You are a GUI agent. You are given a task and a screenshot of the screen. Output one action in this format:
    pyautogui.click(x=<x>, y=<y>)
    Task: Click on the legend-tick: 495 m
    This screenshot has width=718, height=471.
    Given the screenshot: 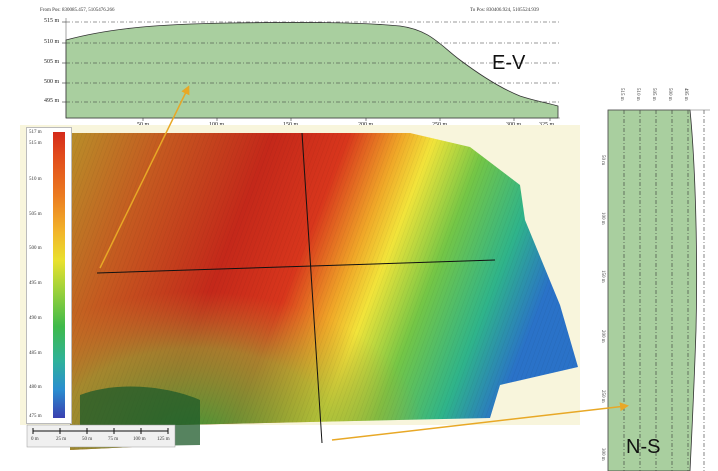 What is the action you would take?
    pyautogui.click(x=35, y=283)
    